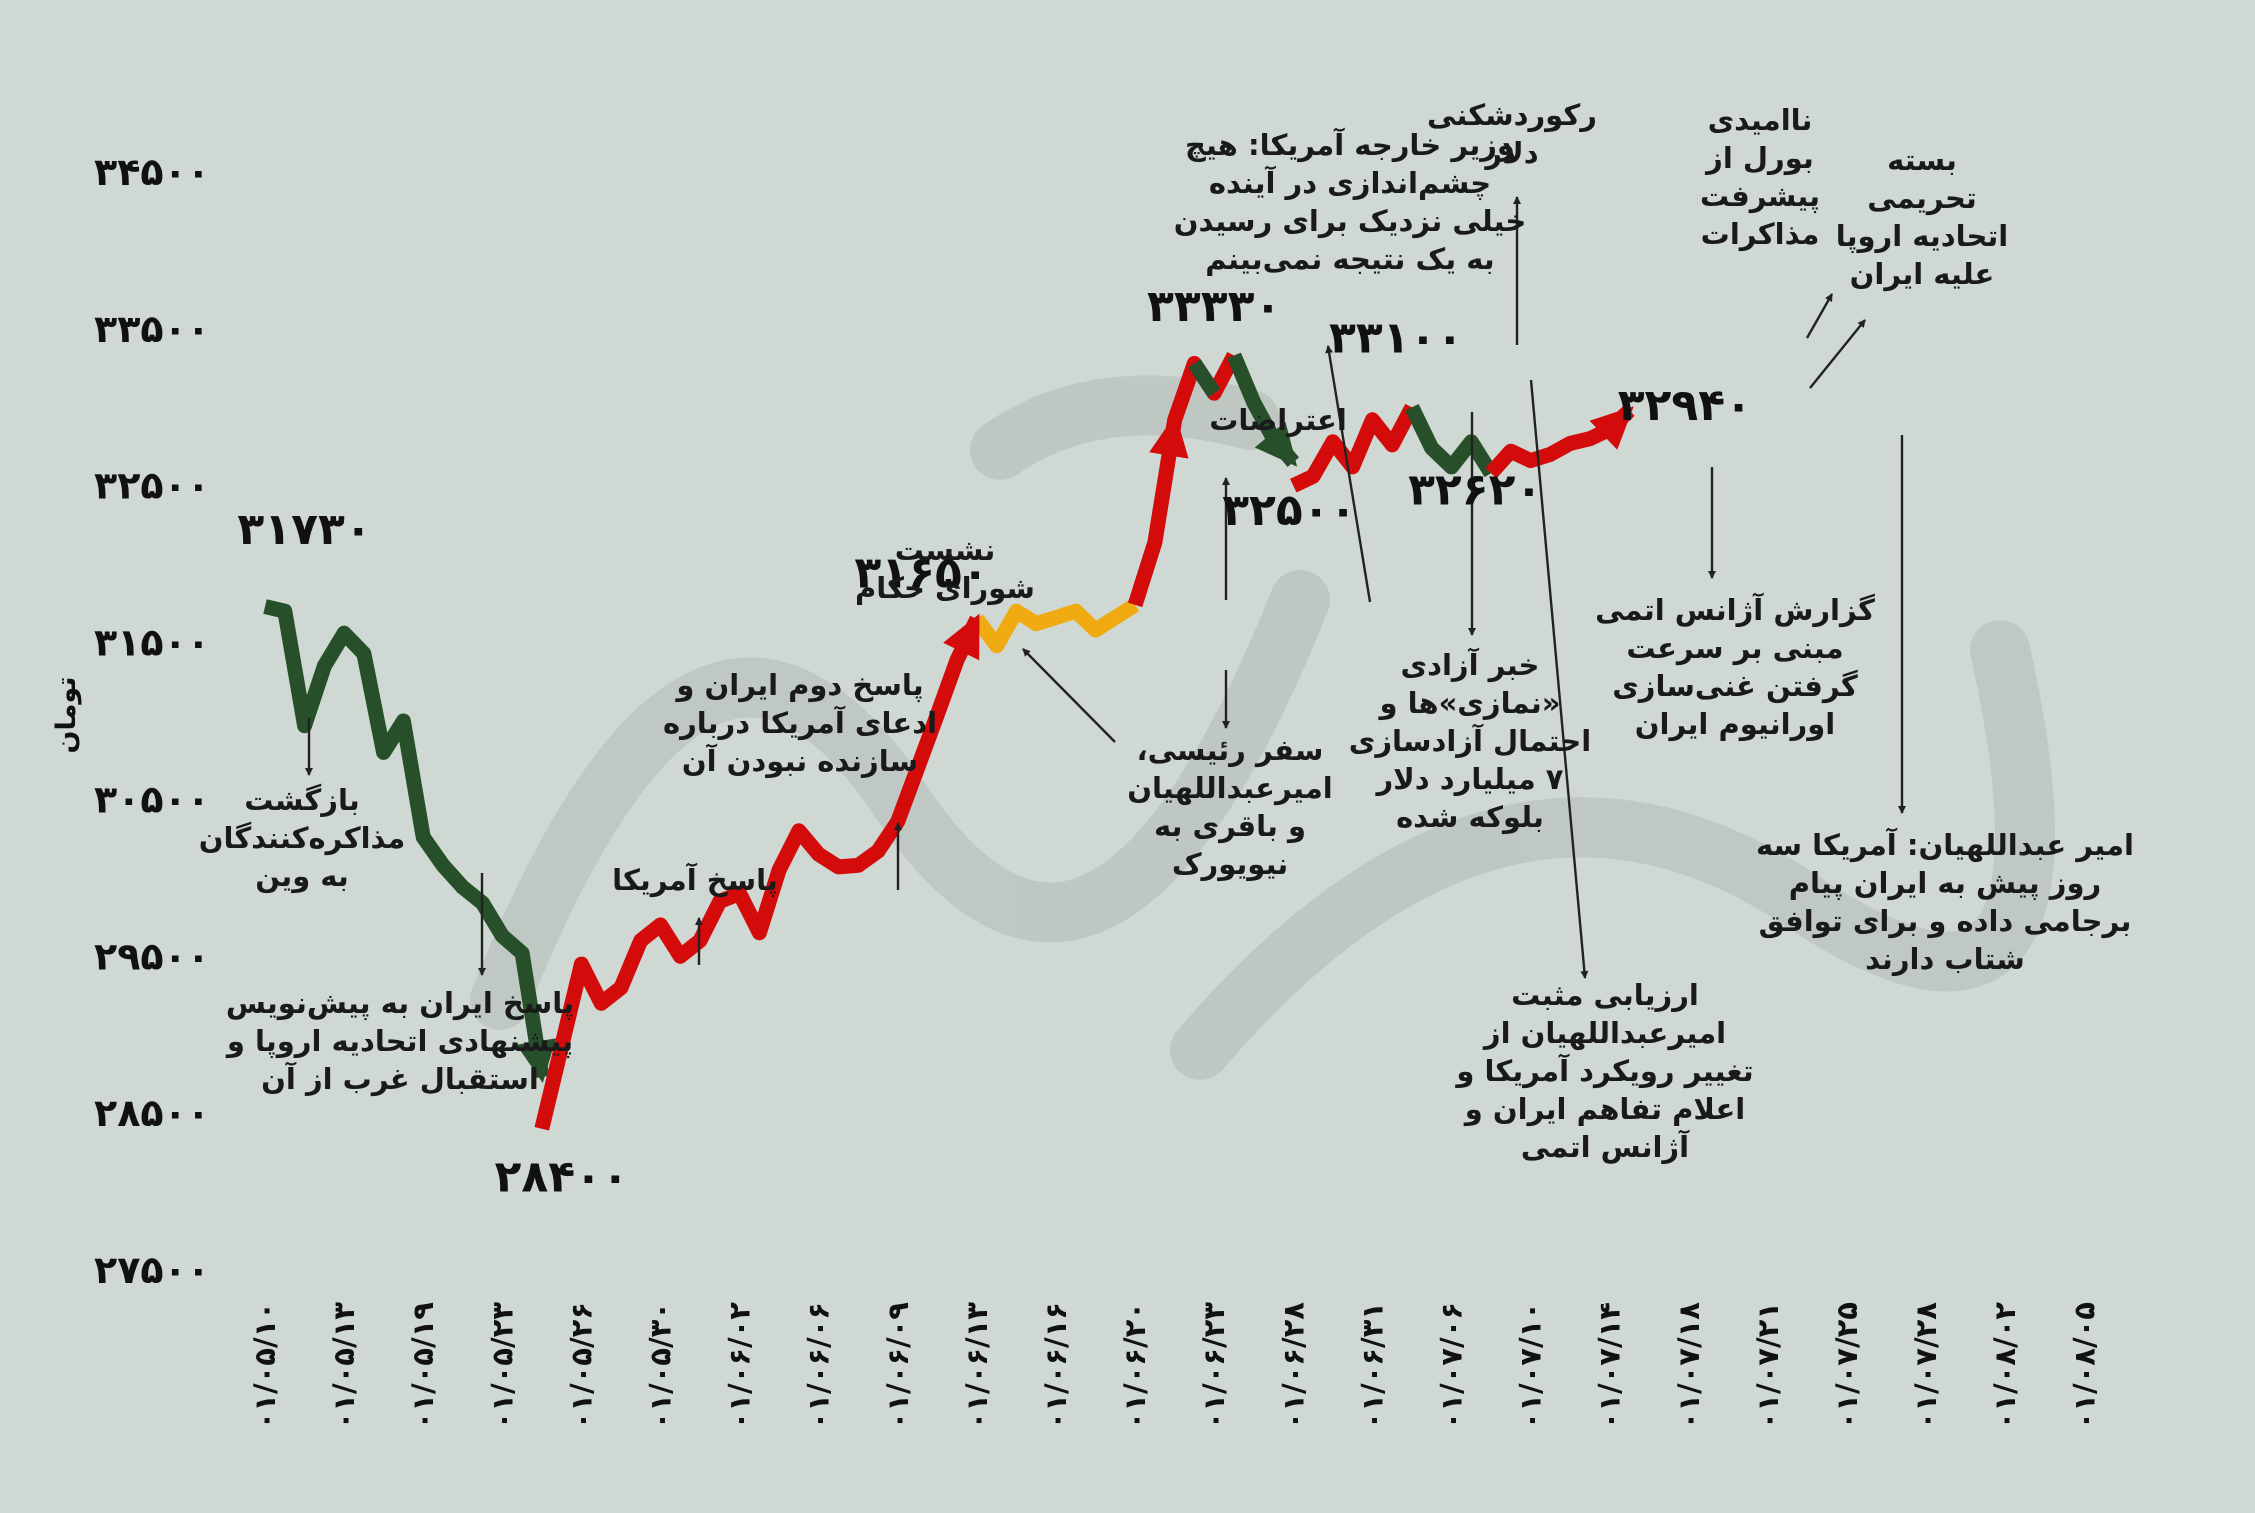  I want to click on annotation-line: ۷ میلیارد دلار, so click(1468, 779).